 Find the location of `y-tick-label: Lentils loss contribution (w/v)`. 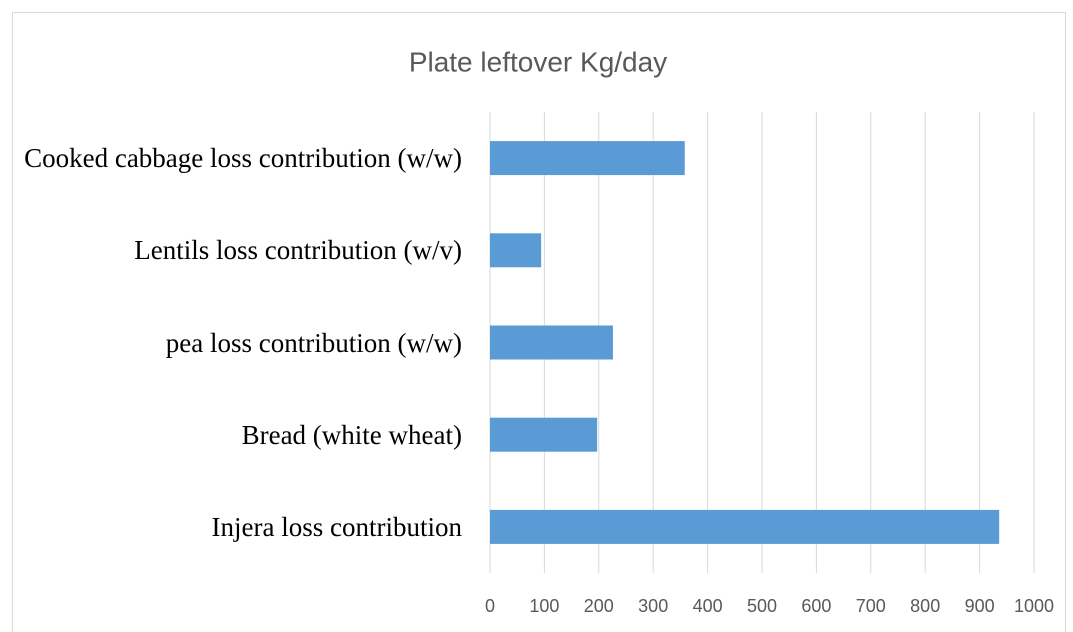

y-tick-label: Lentils loss contribution (w/v) is located at coordinates (298, 250).